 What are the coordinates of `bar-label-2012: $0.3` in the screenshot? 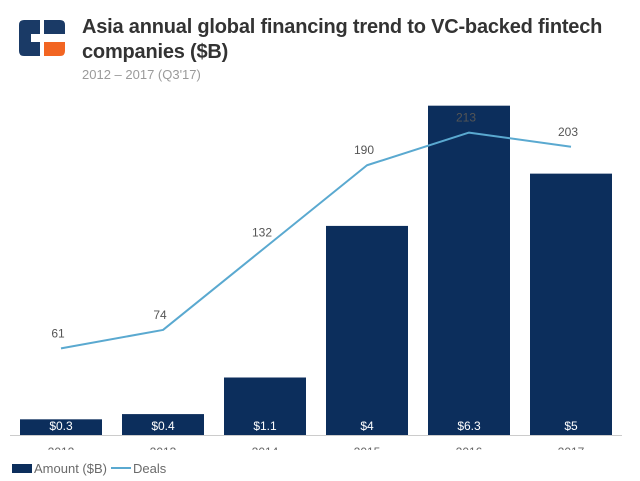 It's located at (61, 426).